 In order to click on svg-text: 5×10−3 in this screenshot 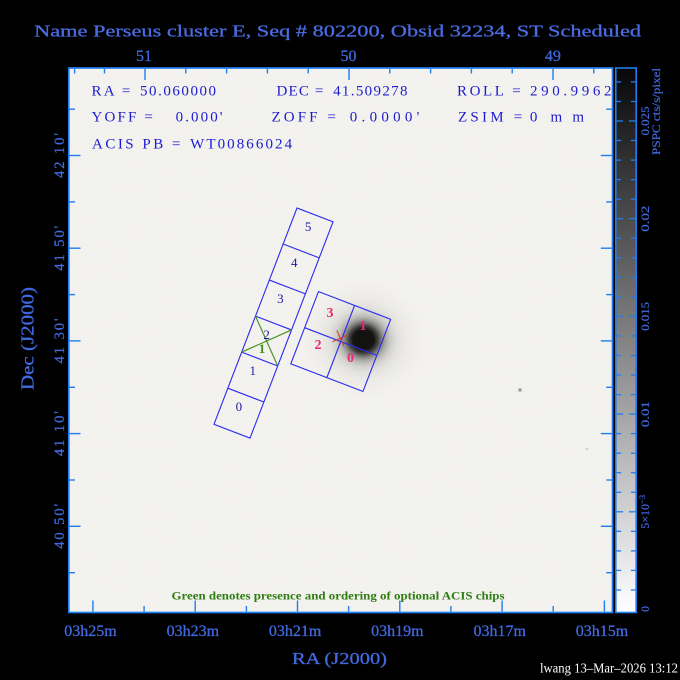, I will do `click(644, 512)`.